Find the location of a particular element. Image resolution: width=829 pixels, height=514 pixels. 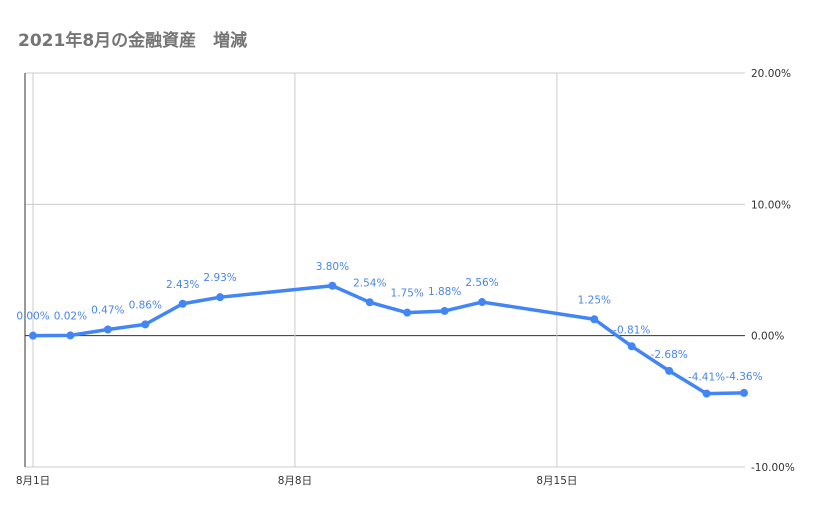

data-label: 2.56% is located at coordinates (481, 283).